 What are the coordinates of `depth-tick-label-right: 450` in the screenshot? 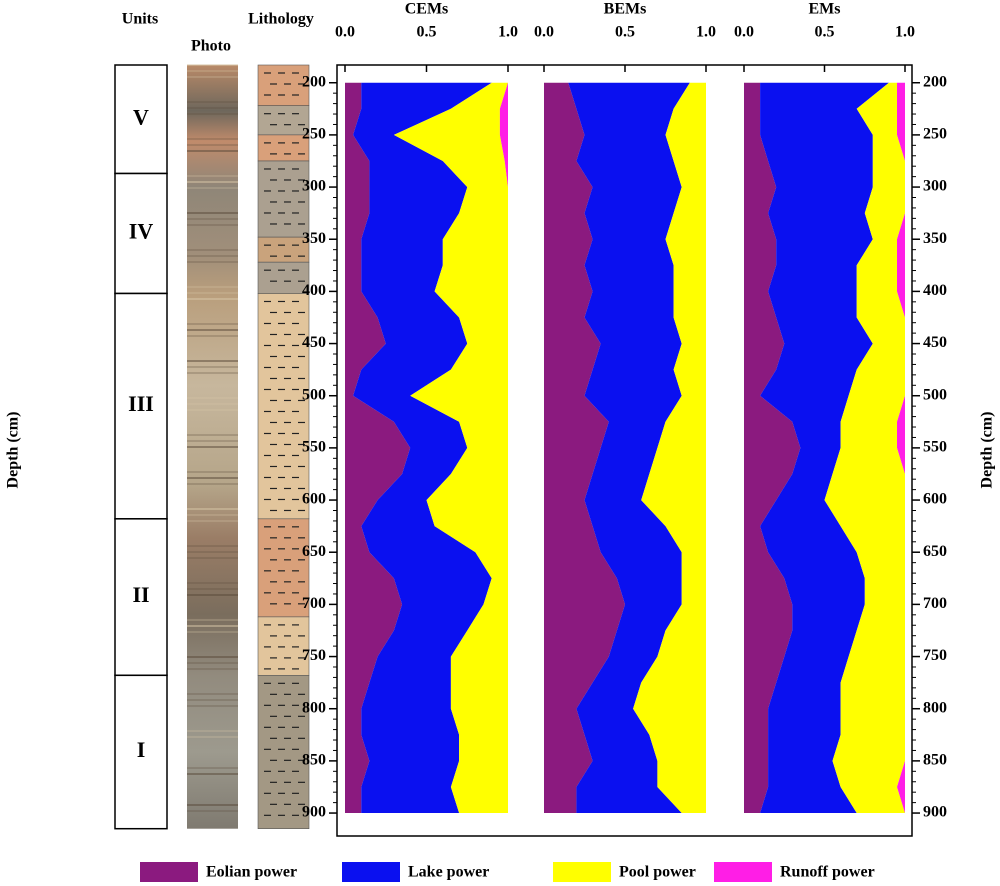 It's located at (935, 342).